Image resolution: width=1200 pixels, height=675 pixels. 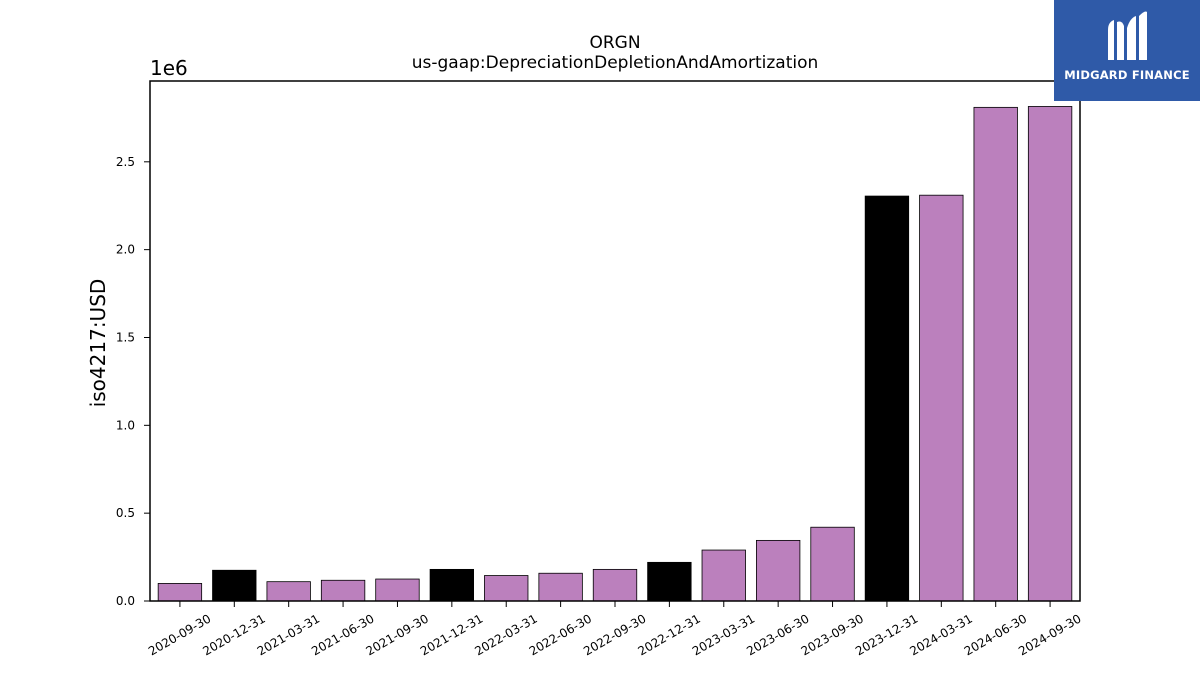 What do you see at coordinates (125, 162) in the screenshot?
I see `y-tick-label: 2.5` at bounding box center [125, 162].